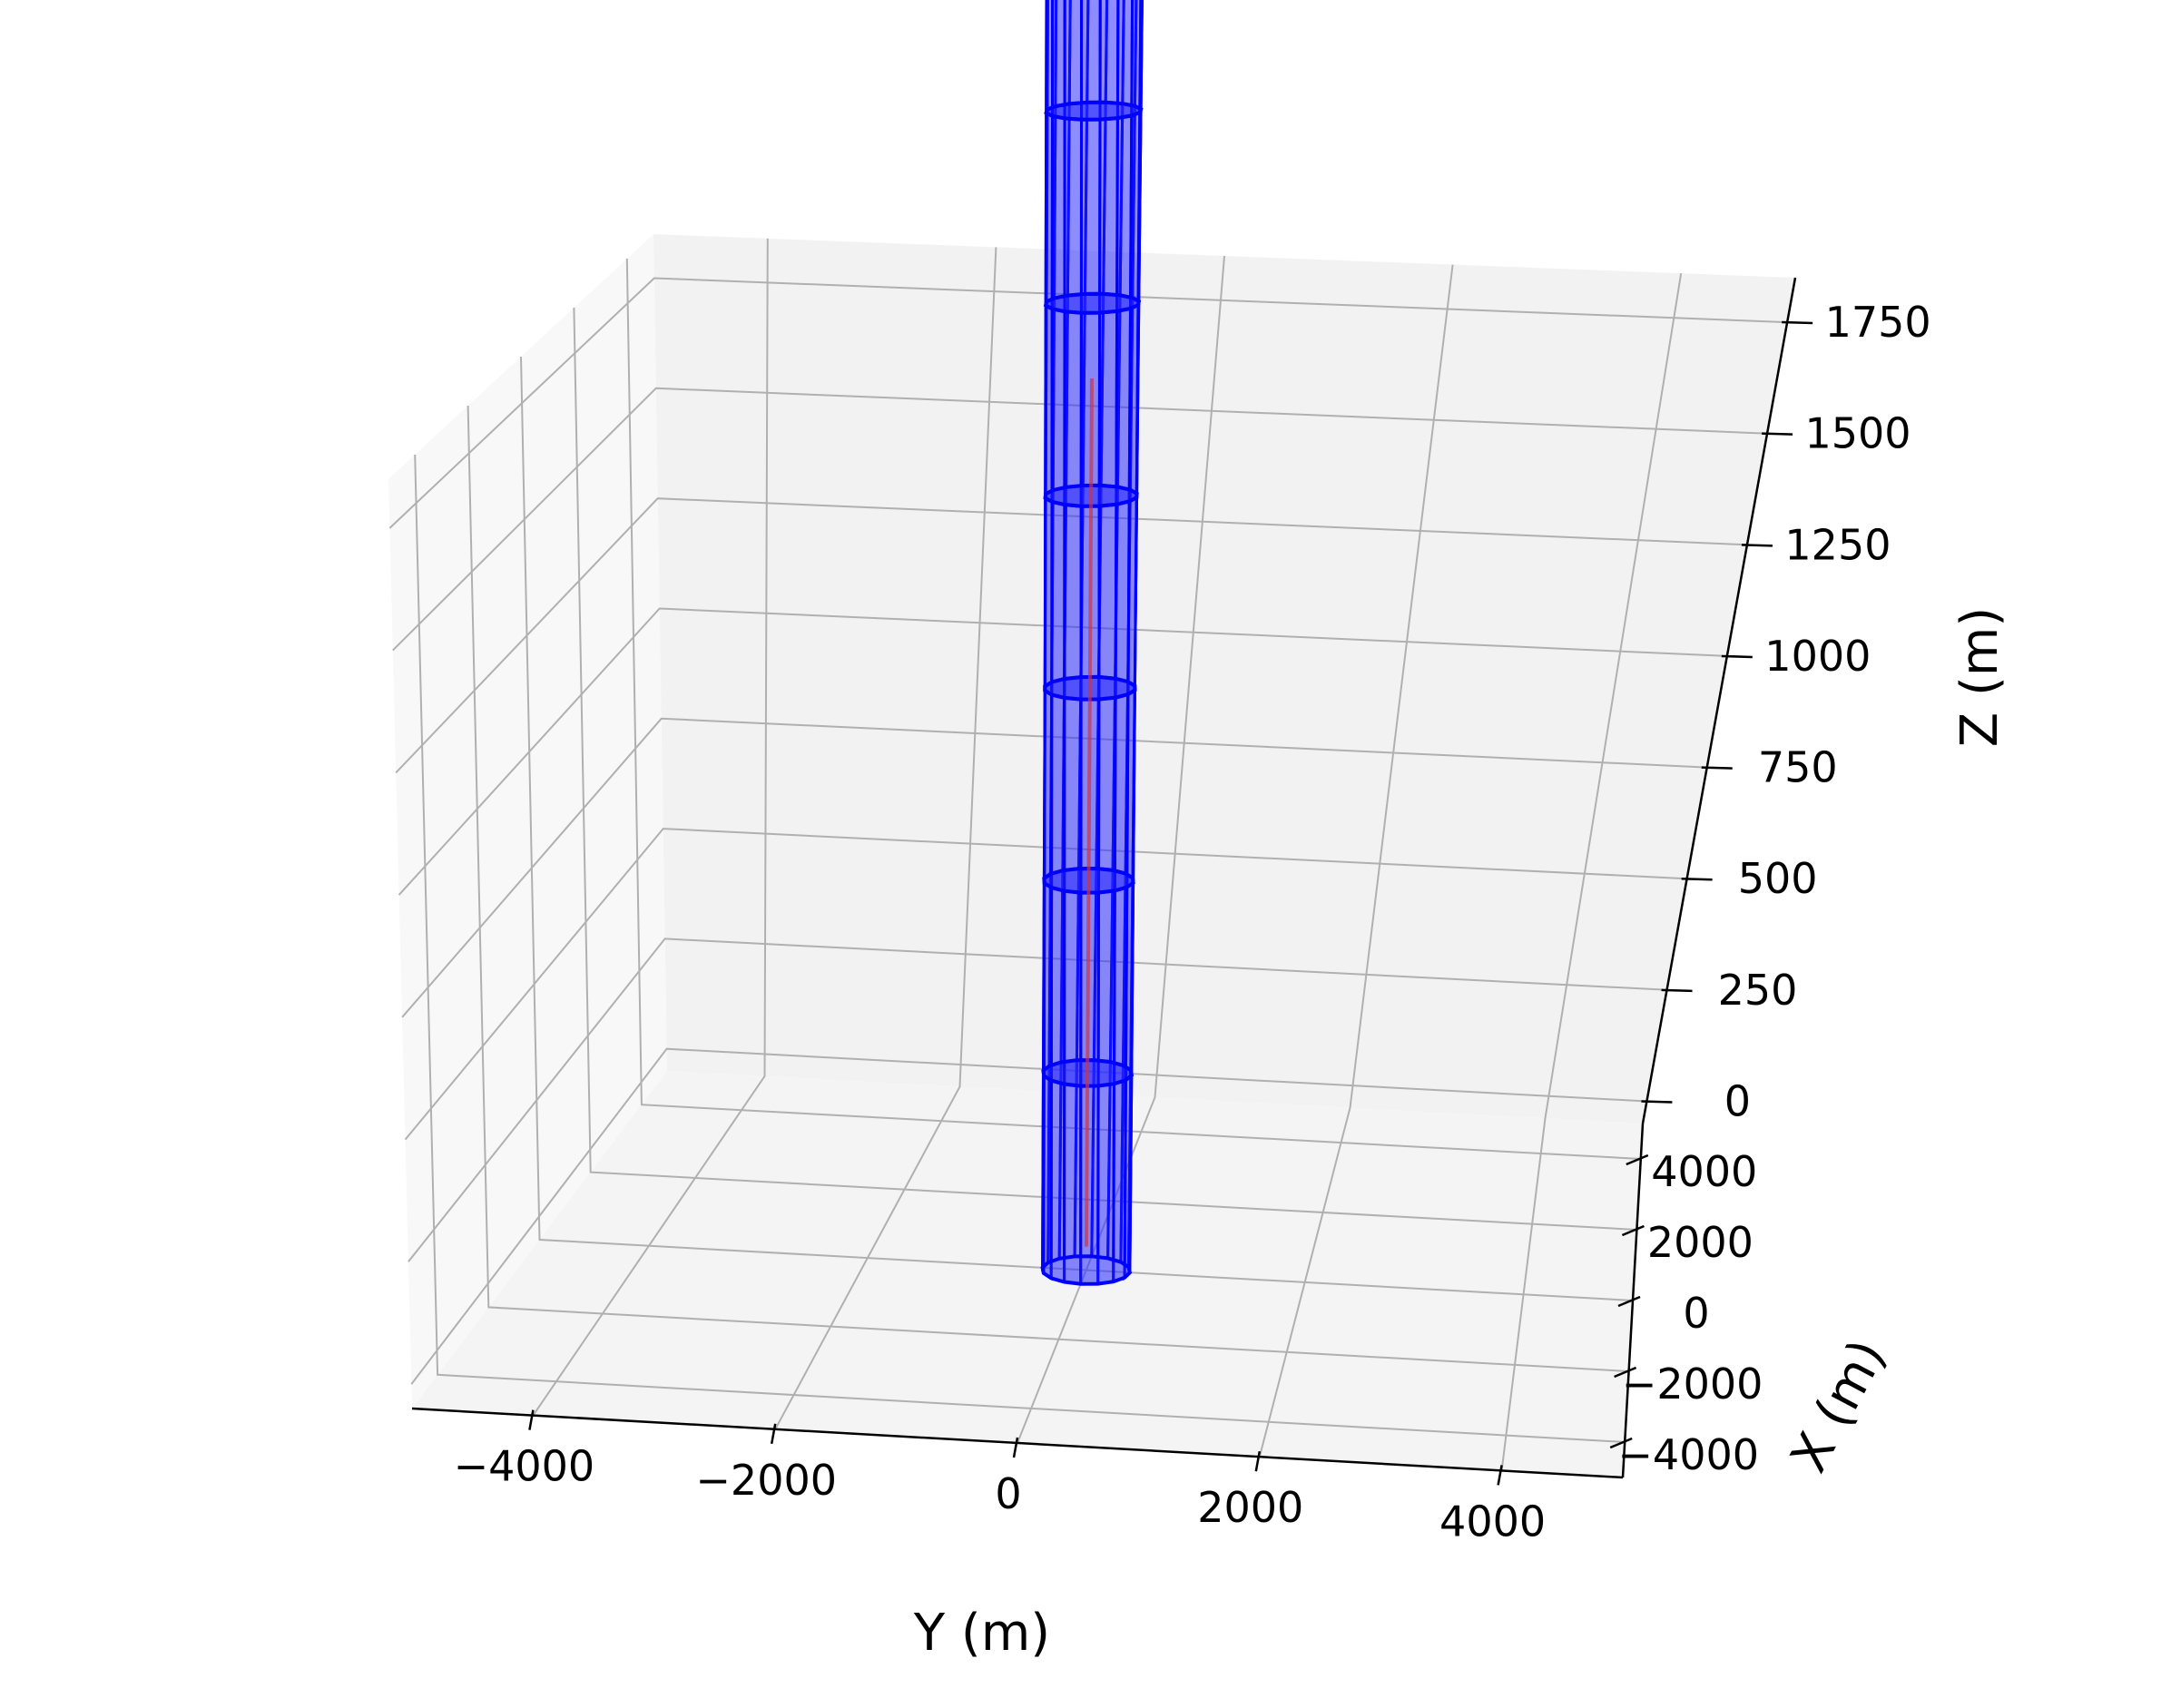  Describe the element at coordinates (1719, 700) in the screenshot. I see `z-axis-line` at that location.